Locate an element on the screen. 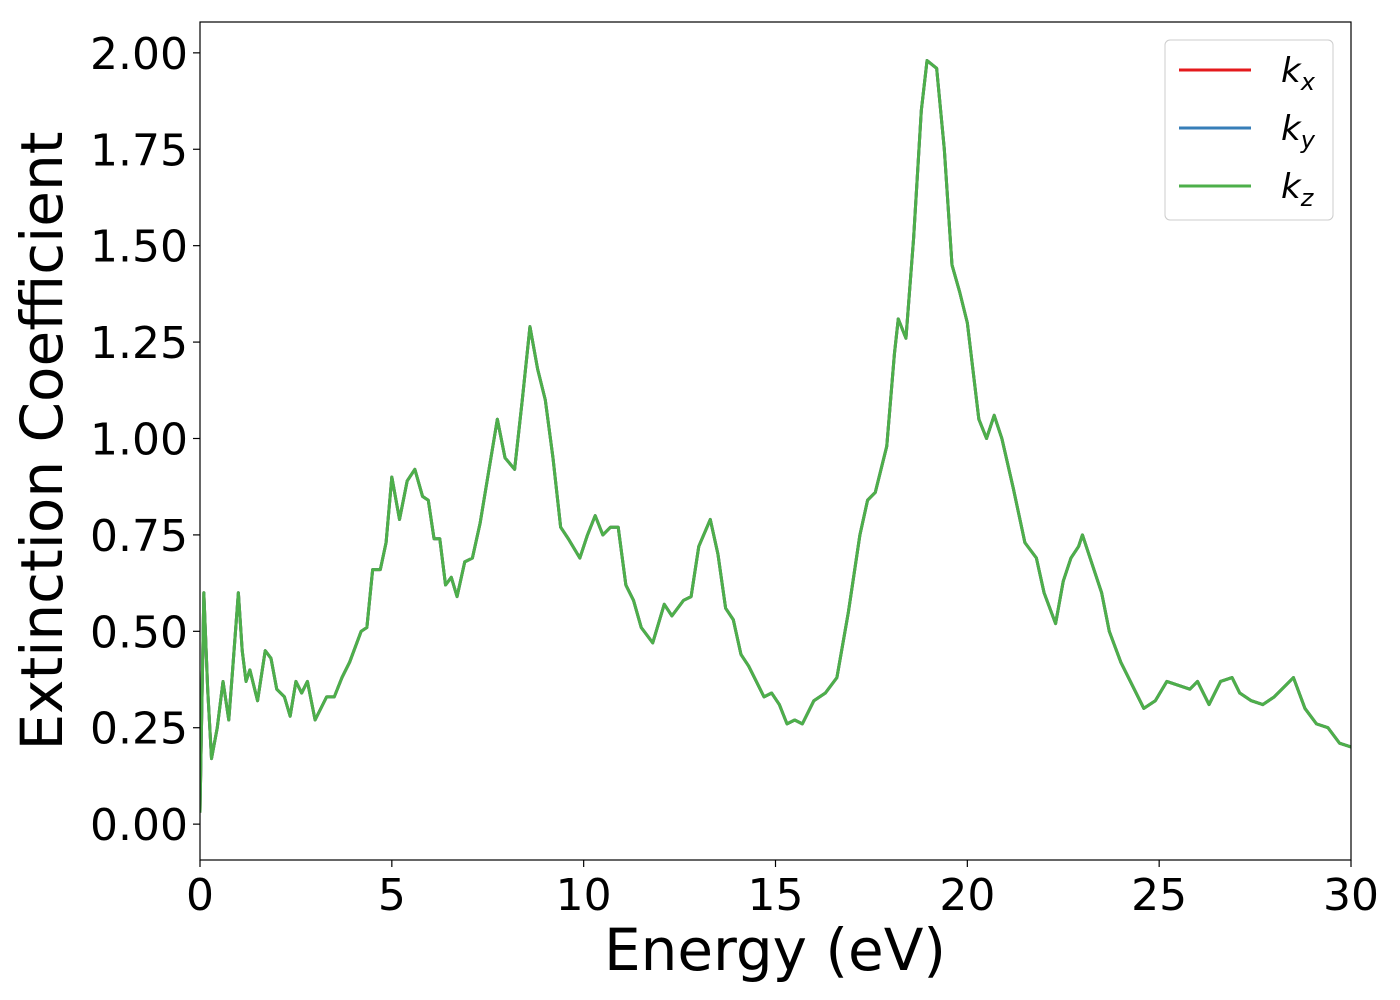 The image size is (1400, 1000). legend-label: kz is located at coordinates (1298, 189).